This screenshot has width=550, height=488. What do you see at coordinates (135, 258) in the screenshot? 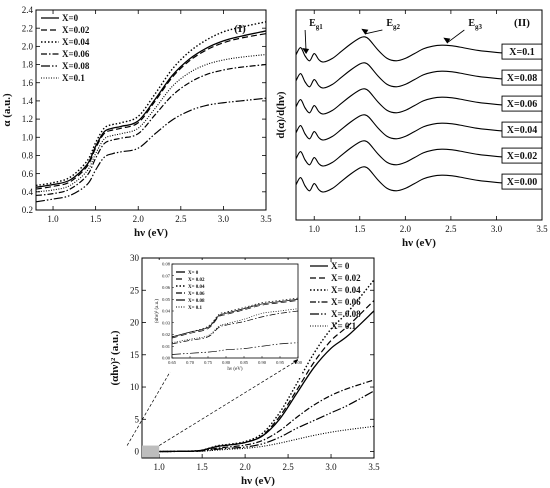
I see `panel3-ytick-label: 30` at bounding box center [135, 258].